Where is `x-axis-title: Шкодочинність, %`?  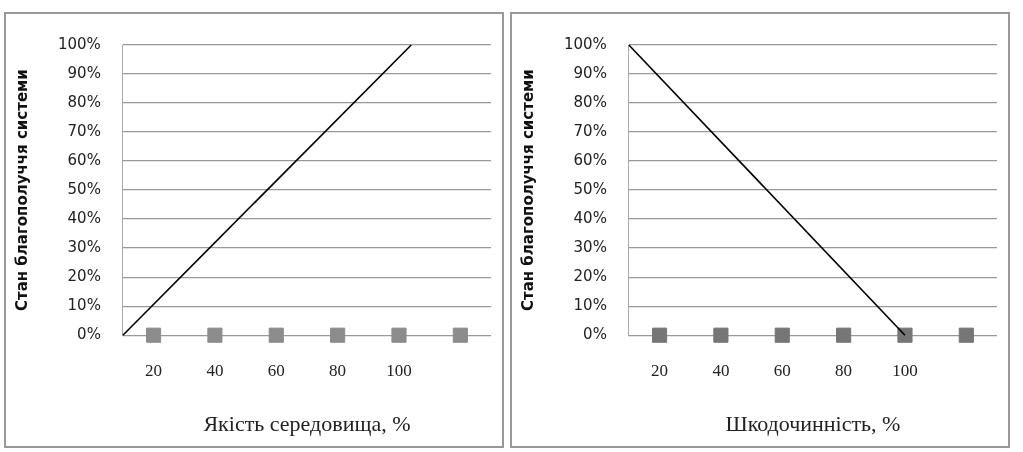 x-axis-title: Шкодочинність, % is located at coordinates (813, 423).